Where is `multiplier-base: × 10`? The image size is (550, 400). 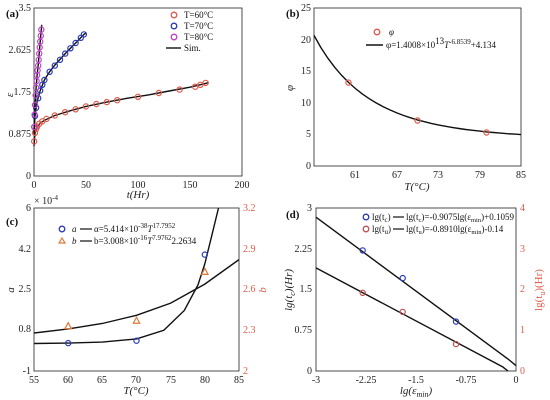
multiplier-base: × 10 is located at coordinates (43, 201).